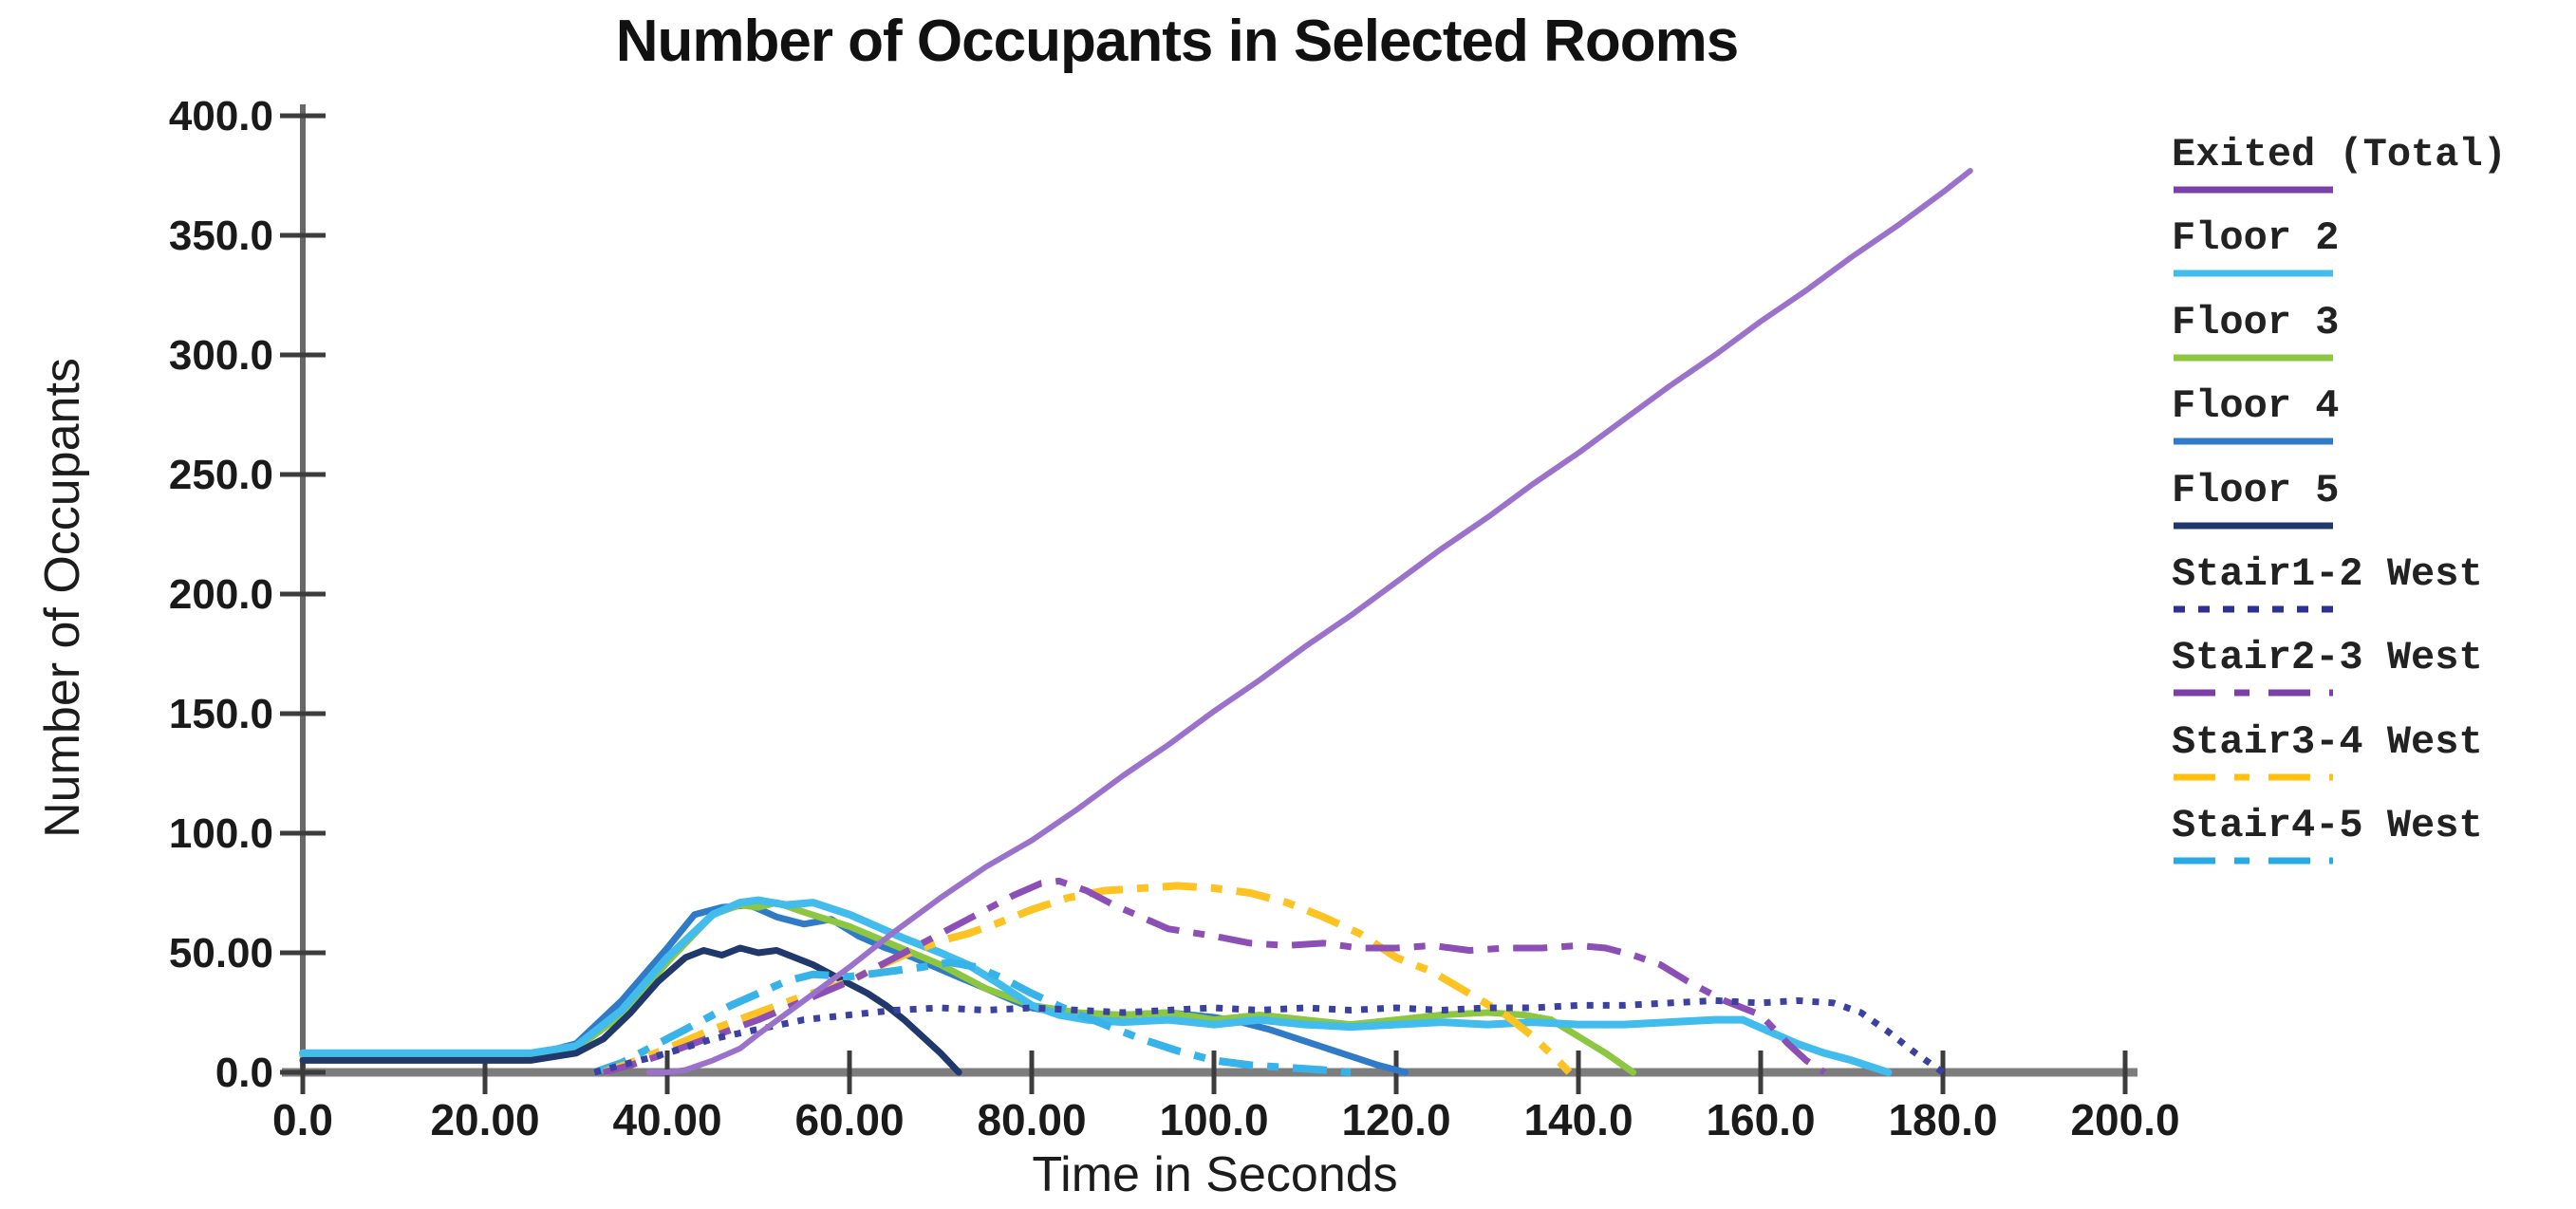 Image resolution: width=2576 pixels, height=1209 pixels. Describe the element at coordinates (1177, 41) in the screenshot. I see `chart-title: Number of Occupants in Selected Rooms` at that location.